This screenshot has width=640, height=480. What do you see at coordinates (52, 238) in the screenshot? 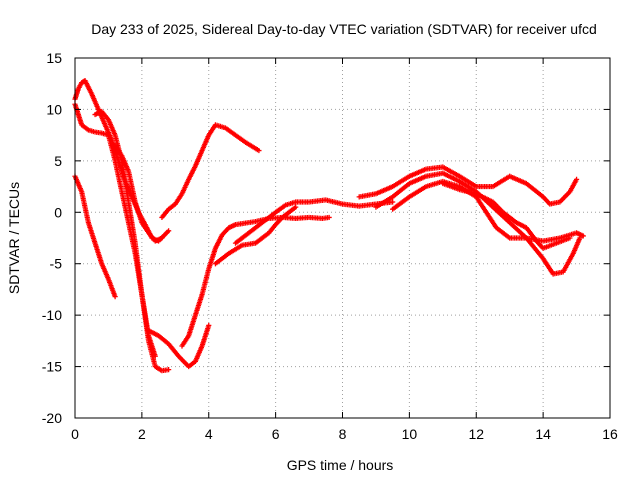
I see `y-tick-labels: -20 -15 -10 -5 0 5 10 15` at bounding box center [52, 238].